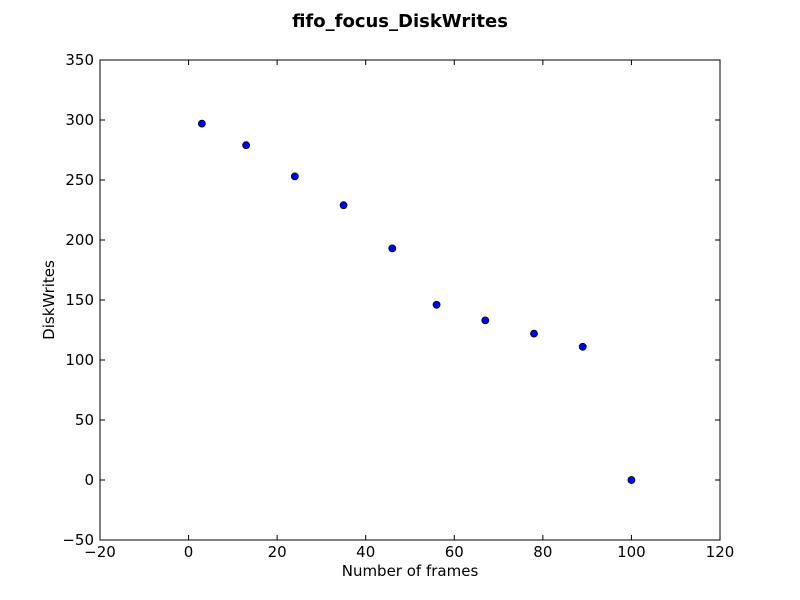 The width and height of the screenshot is (800, 600). What do you see at coordinates (189, 552) in the screenshot?
I see `x-tick-label: 0` at bounding box center [189, 552].